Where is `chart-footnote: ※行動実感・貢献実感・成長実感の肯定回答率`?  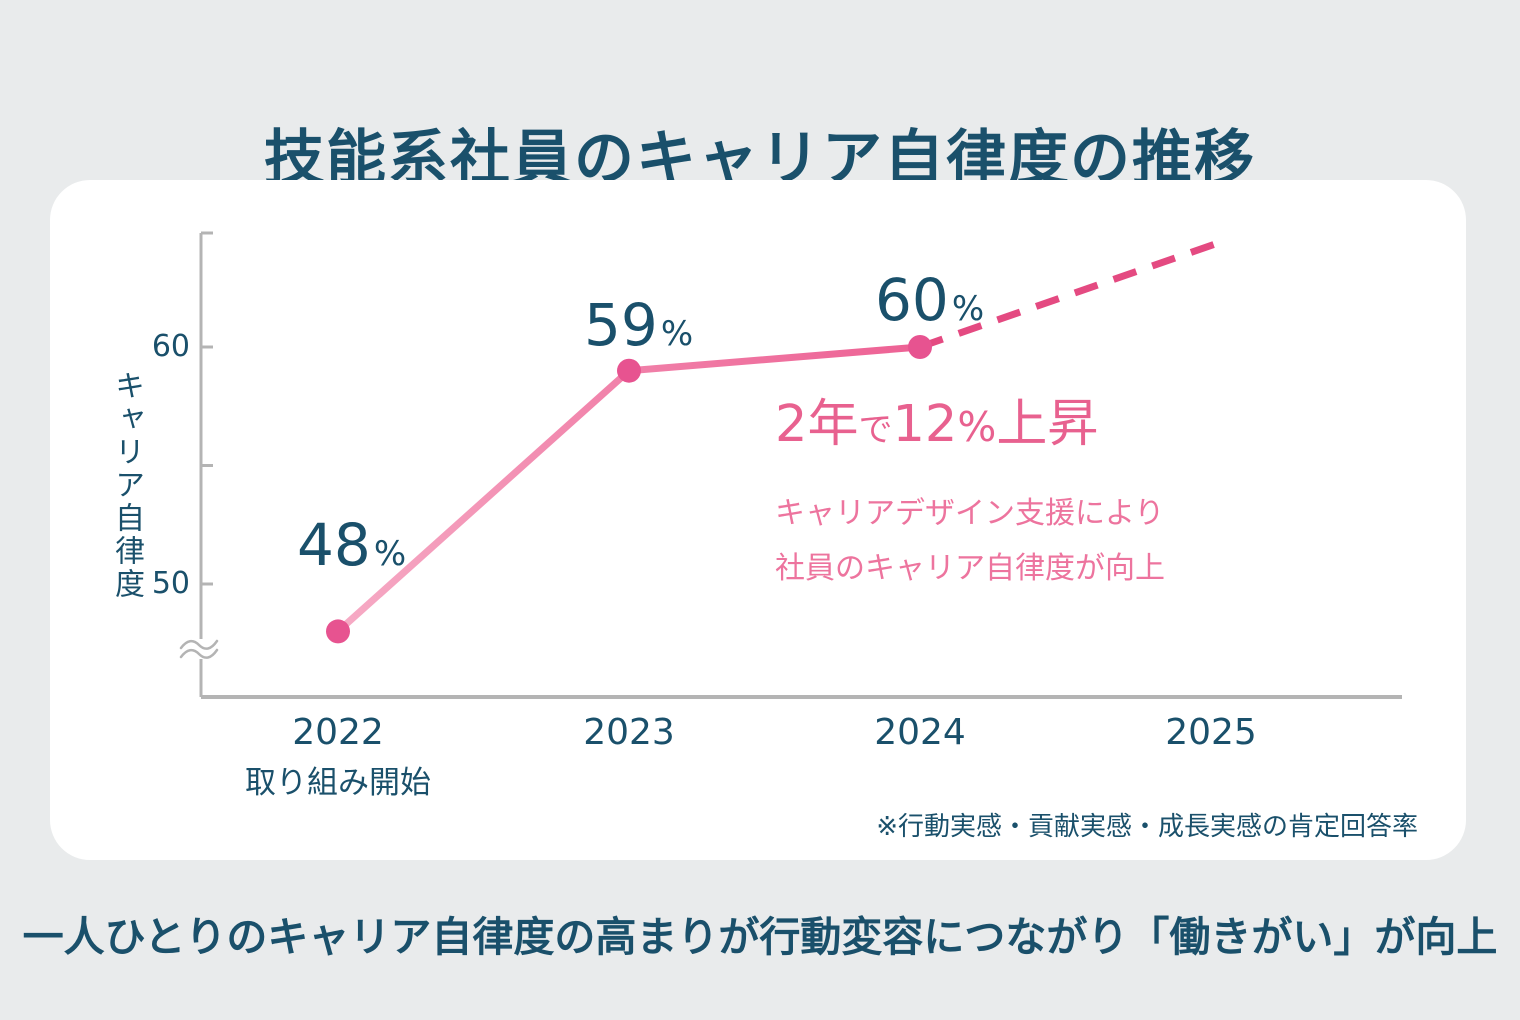
chart-footnote: ※行動実感・貢献実感・成長実感の肯定回答率 is located at coordinates (1147, 827).